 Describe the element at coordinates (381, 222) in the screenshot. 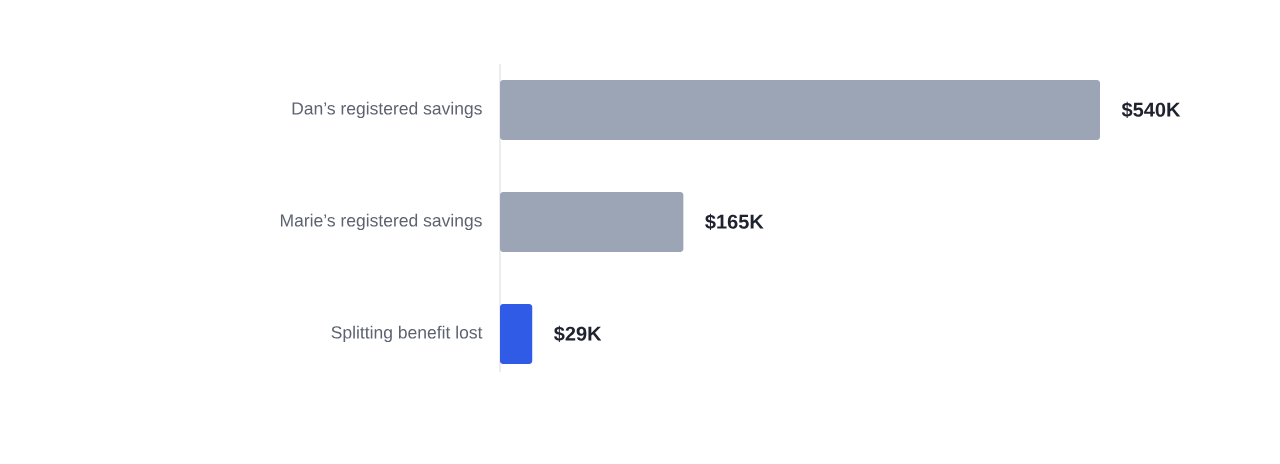

I see `y-tick-label: Marie’s registered savings` at that location.